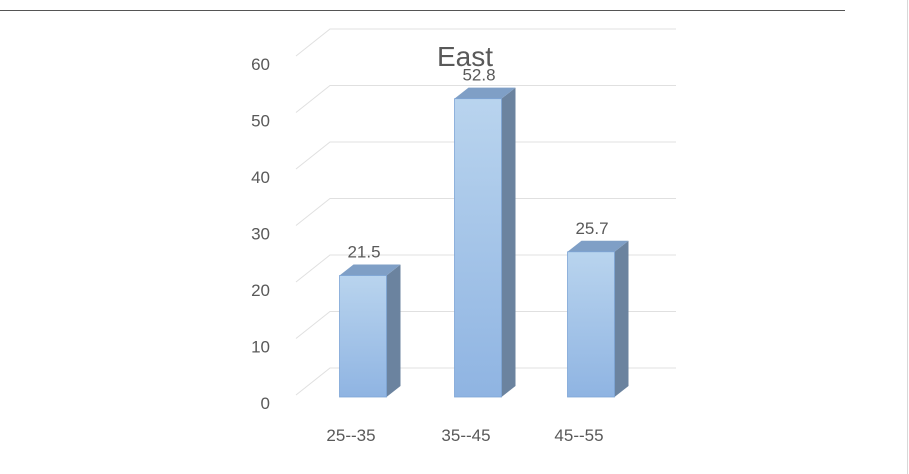  What do you see at coordinates (260, 347) in the screenshot?
I see `y-tick-label: 10` at bounding box center [260, 347].